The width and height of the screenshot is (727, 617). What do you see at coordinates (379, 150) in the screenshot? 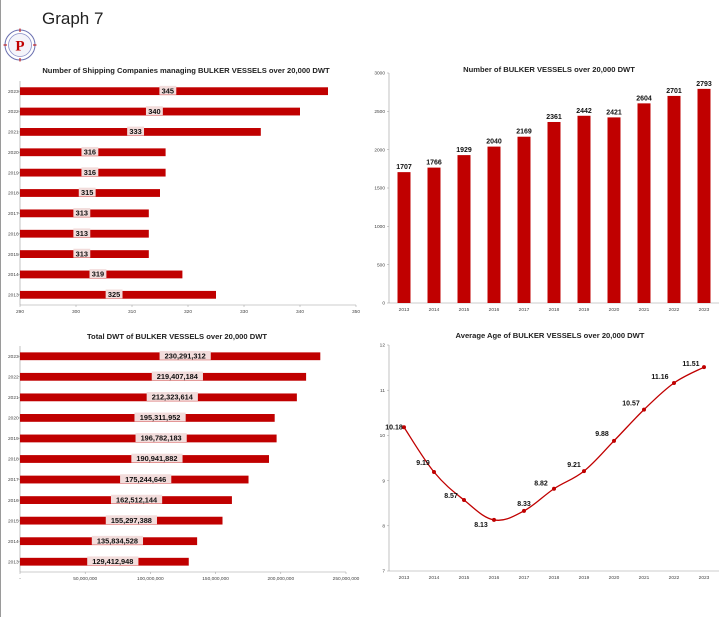
I see `y-tick-label: 2000` at bounding box center [379, 150].